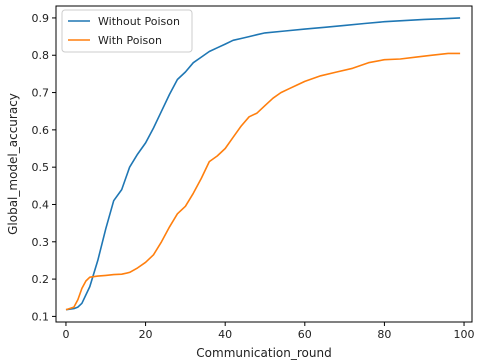 The image size is (477, 364). Describe the element at coordinates (41, 93) in the screenshot. I see `y-tick-label: 0.7` at that location.